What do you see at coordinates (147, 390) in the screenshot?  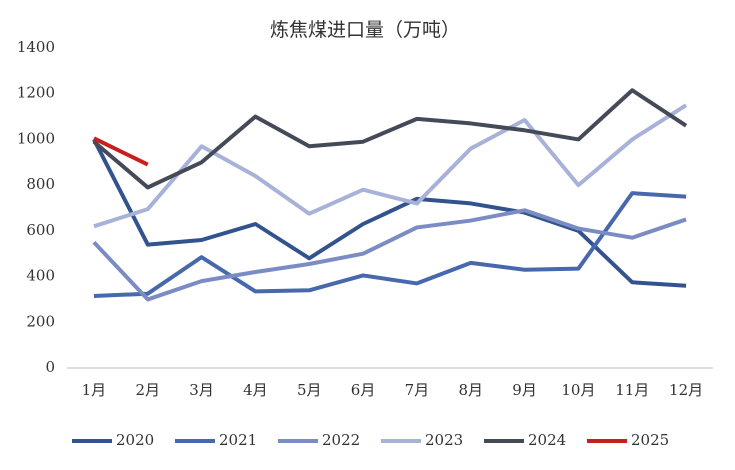 I see `x-tick-label: 2月` at bounding box center [147, 390].